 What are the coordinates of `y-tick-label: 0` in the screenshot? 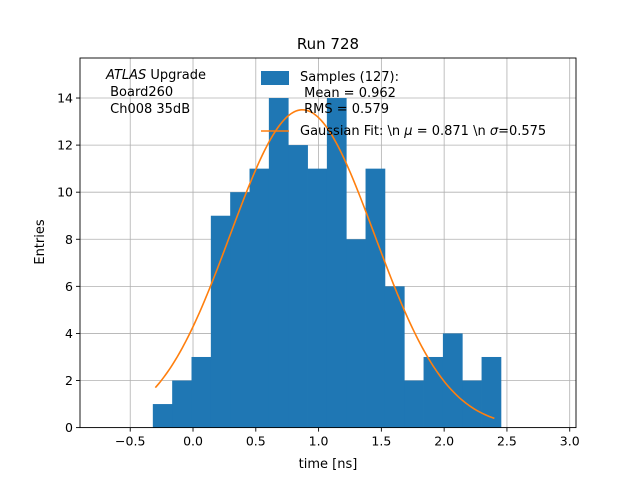 It's located at (69, 427).